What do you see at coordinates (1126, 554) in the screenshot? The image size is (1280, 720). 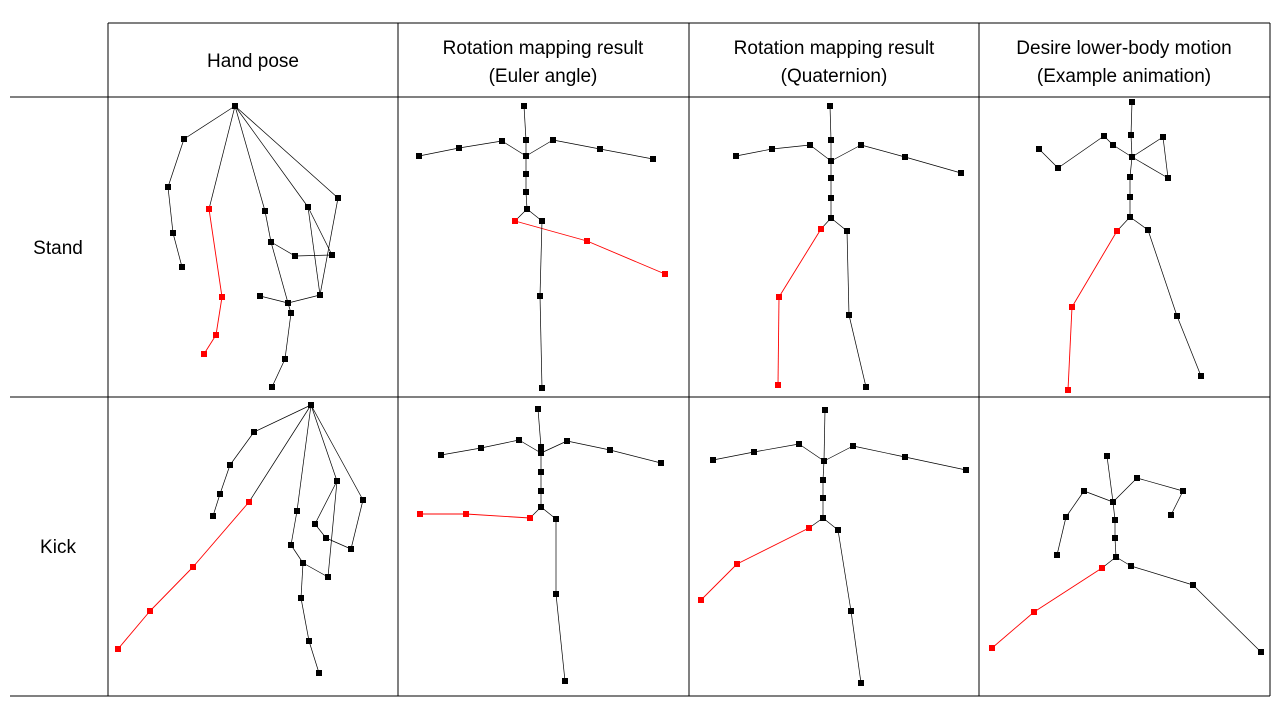 I see `skeleton-kick-anim` at bounding box center [1126, 554].